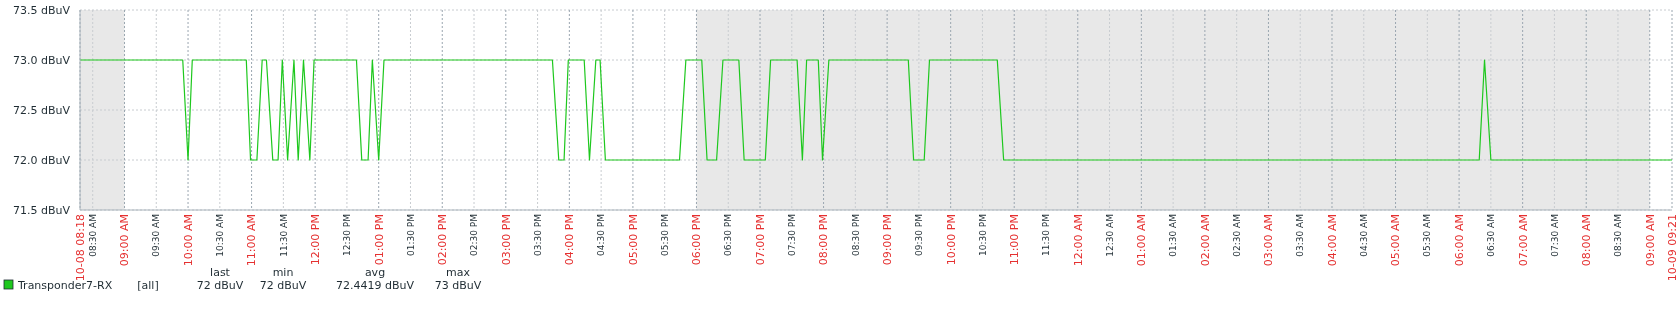 The image size is (1680, 324). I want to click on x-tick-label: 04:00 AM, so click(1332, 240).